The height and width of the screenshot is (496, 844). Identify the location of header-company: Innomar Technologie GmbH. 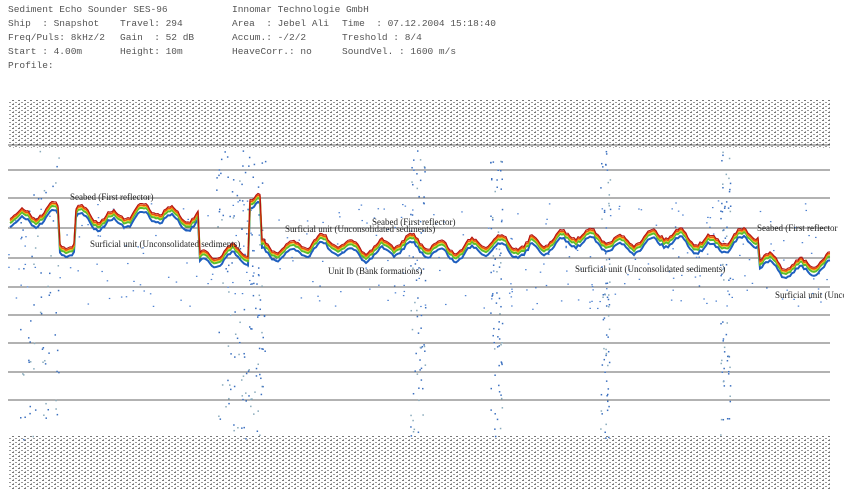
(300, 9).